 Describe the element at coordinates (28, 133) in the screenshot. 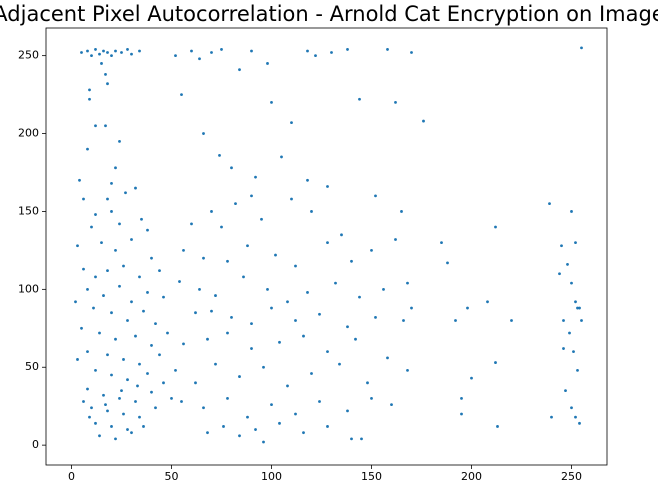

I see `y-tick-label: 200` at that location.